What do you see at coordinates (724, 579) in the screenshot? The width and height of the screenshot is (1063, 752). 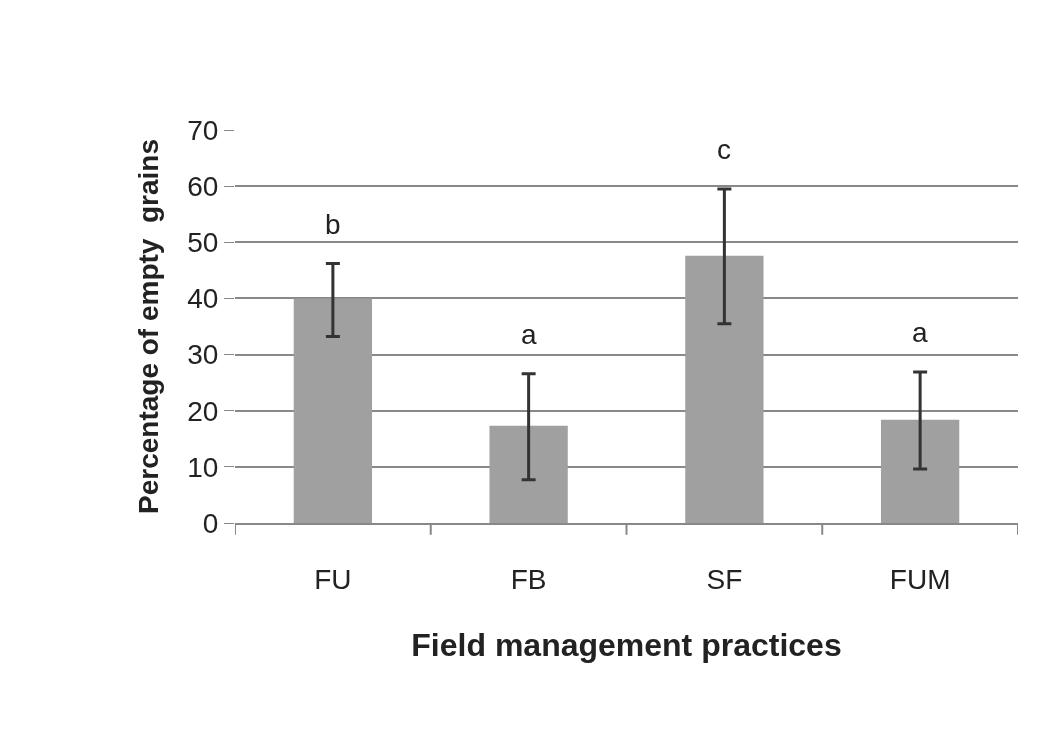 I see `x-tick-label: SF` at bounding box center [724, 579].